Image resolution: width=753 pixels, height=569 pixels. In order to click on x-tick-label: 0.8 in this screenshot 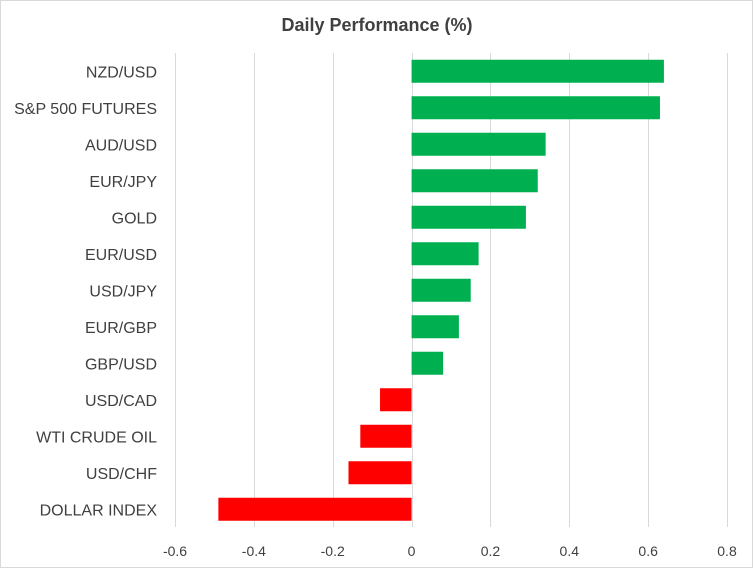, I will do `click(727, 551)`.